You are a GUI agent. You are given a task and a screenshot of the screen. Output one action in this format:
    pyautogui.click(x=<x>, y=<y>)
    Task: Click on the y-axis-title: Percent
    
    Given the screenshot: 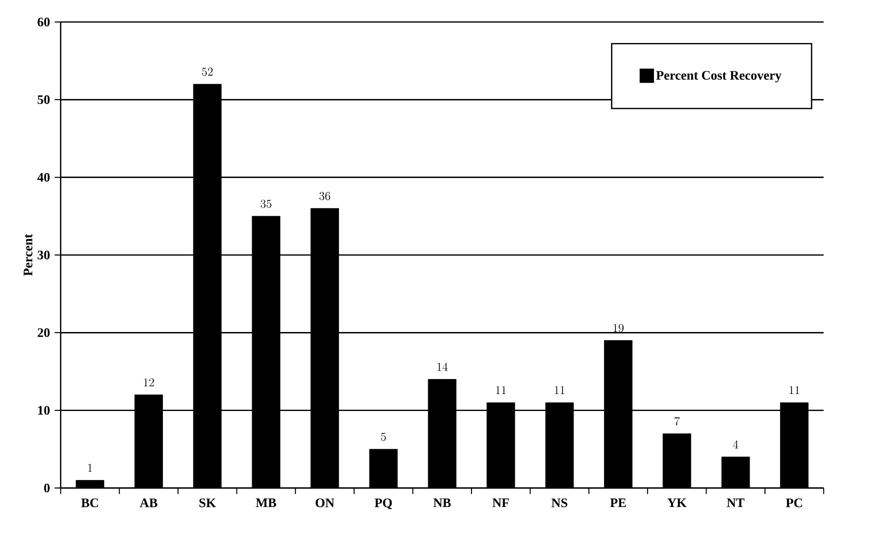 What is the action you would take?
    pyautogui.click(x=28, y=255)
    